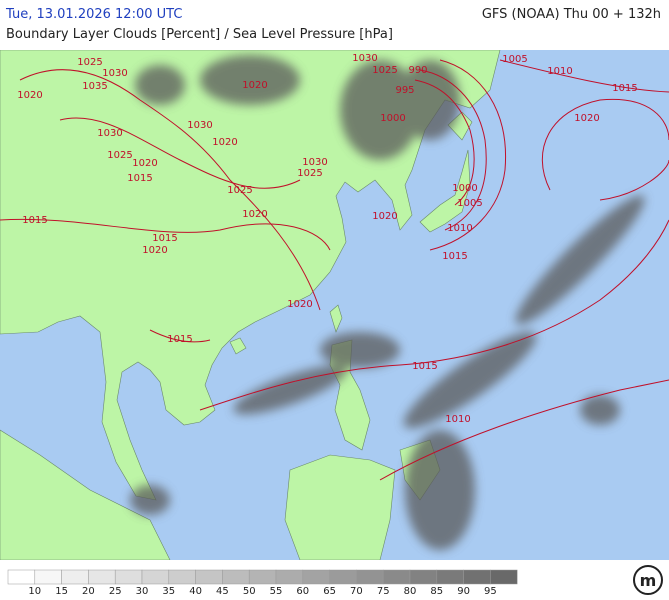 This screenshot has height=600, width=669. I want to click on logo-text: m, so click(648, 580).